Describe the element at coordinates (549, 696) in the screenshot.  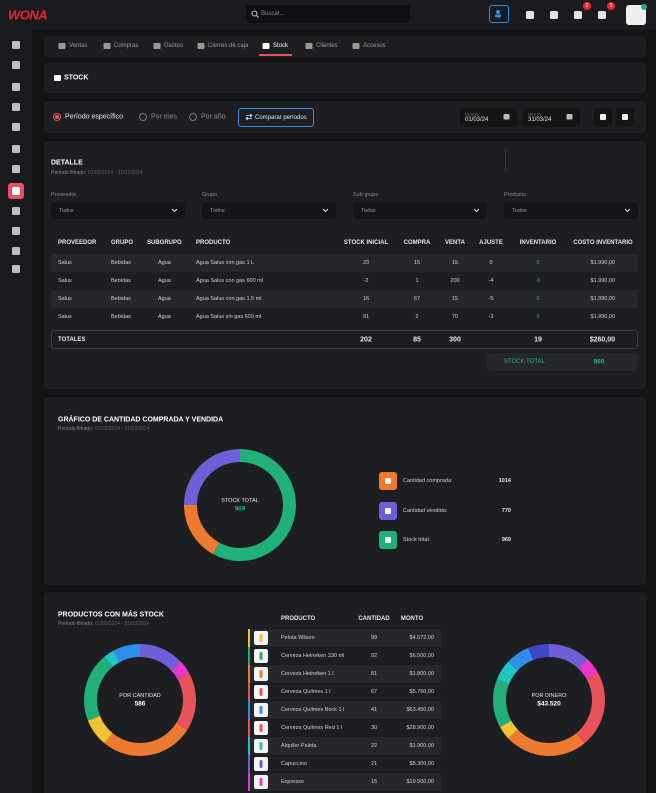
I see `donut-center-label: POR DINERO` at that location.